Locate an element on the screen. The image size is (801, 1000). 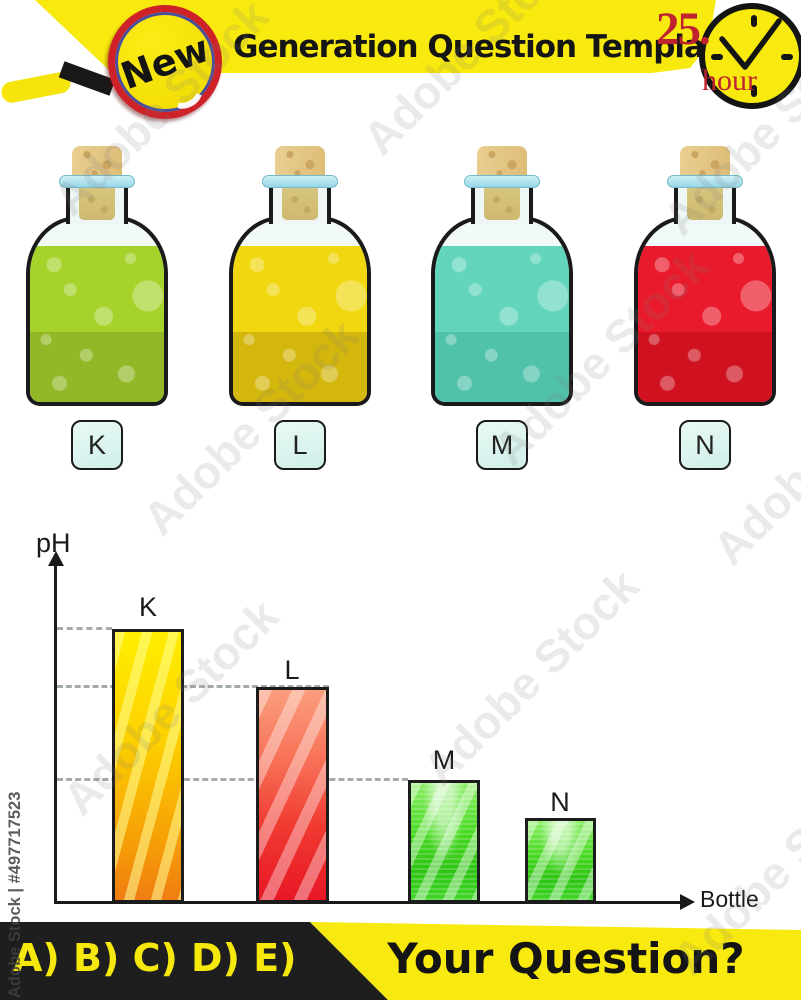
bar-l is located at coordinates (292, 795).